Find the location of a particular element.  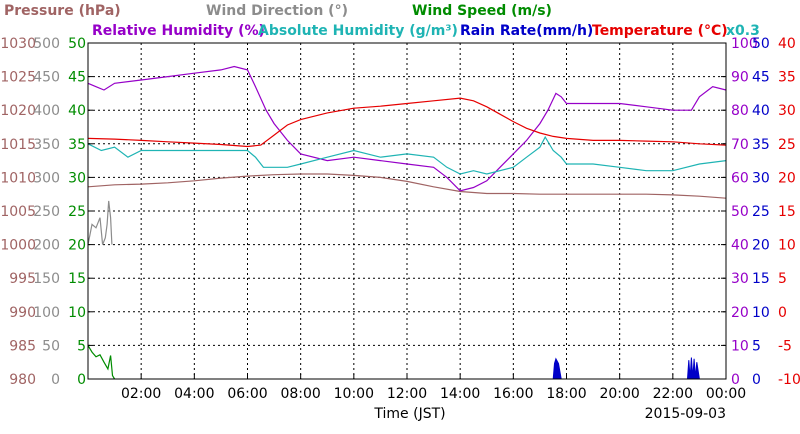

y-tick-pressure: 1025 is located at coordinates (18, 78).